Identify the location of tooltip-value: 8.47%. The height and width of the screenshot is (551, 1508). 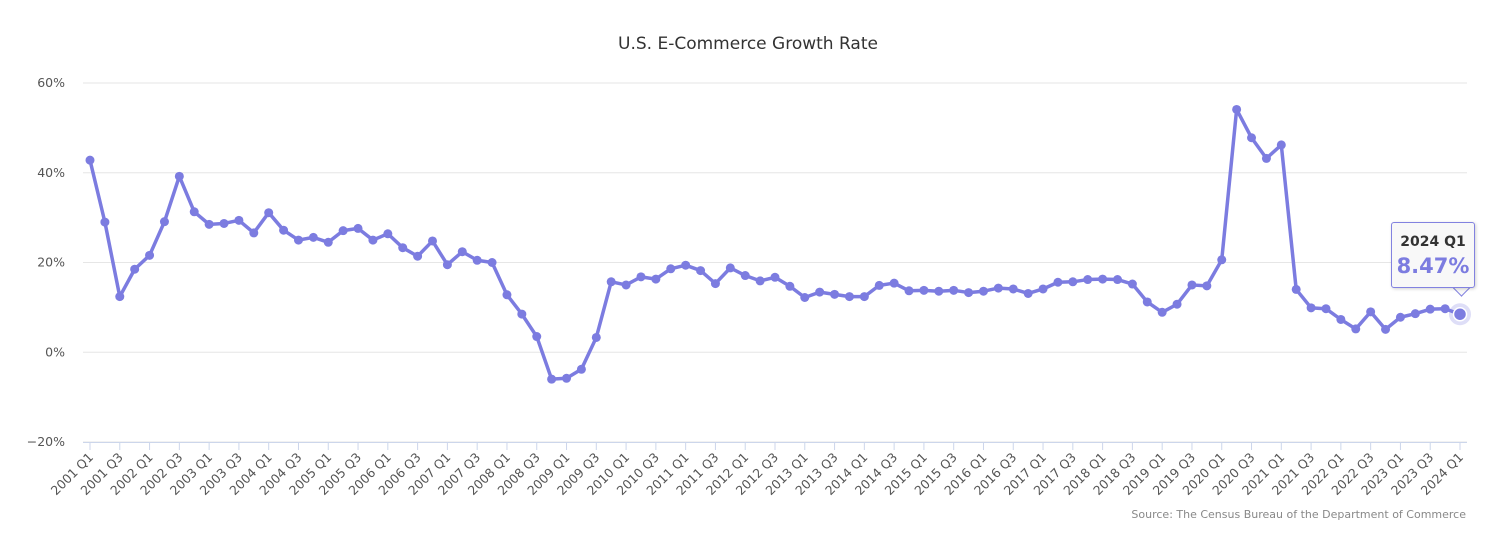
(1433, 266).